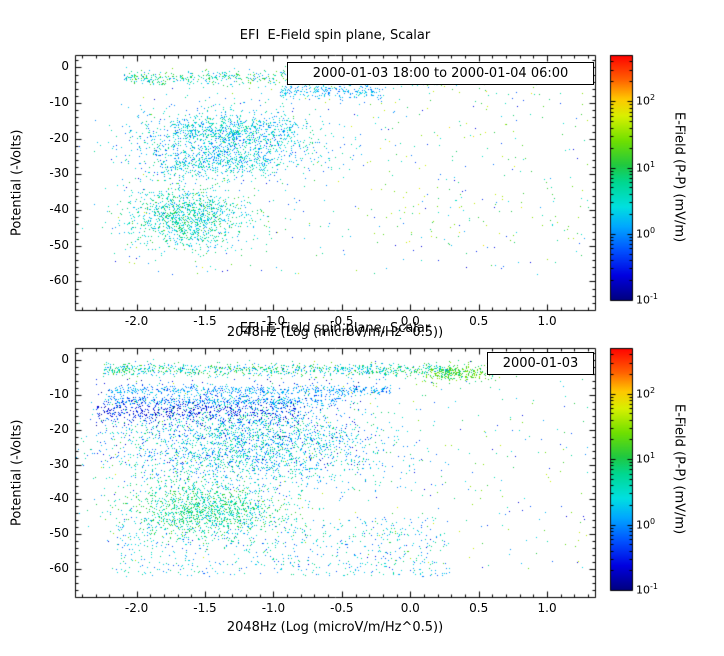 The image size is (724, 656). I want to click on chart2-colorbar-label: E-Field (P-P) (mV/m), so click(679, 469).